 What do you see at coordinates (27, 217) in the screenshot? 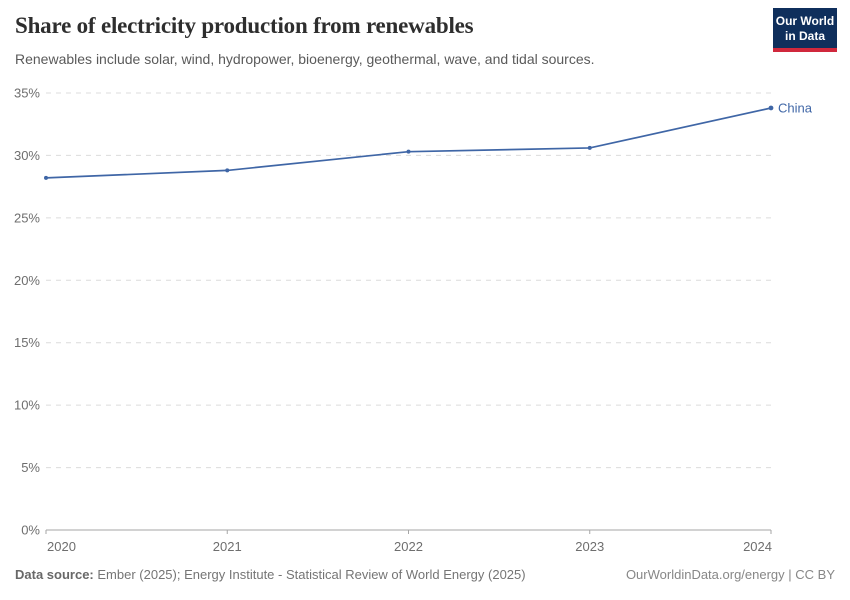
I see `y-tick-label: 25%` at bounding box center [27, 217].